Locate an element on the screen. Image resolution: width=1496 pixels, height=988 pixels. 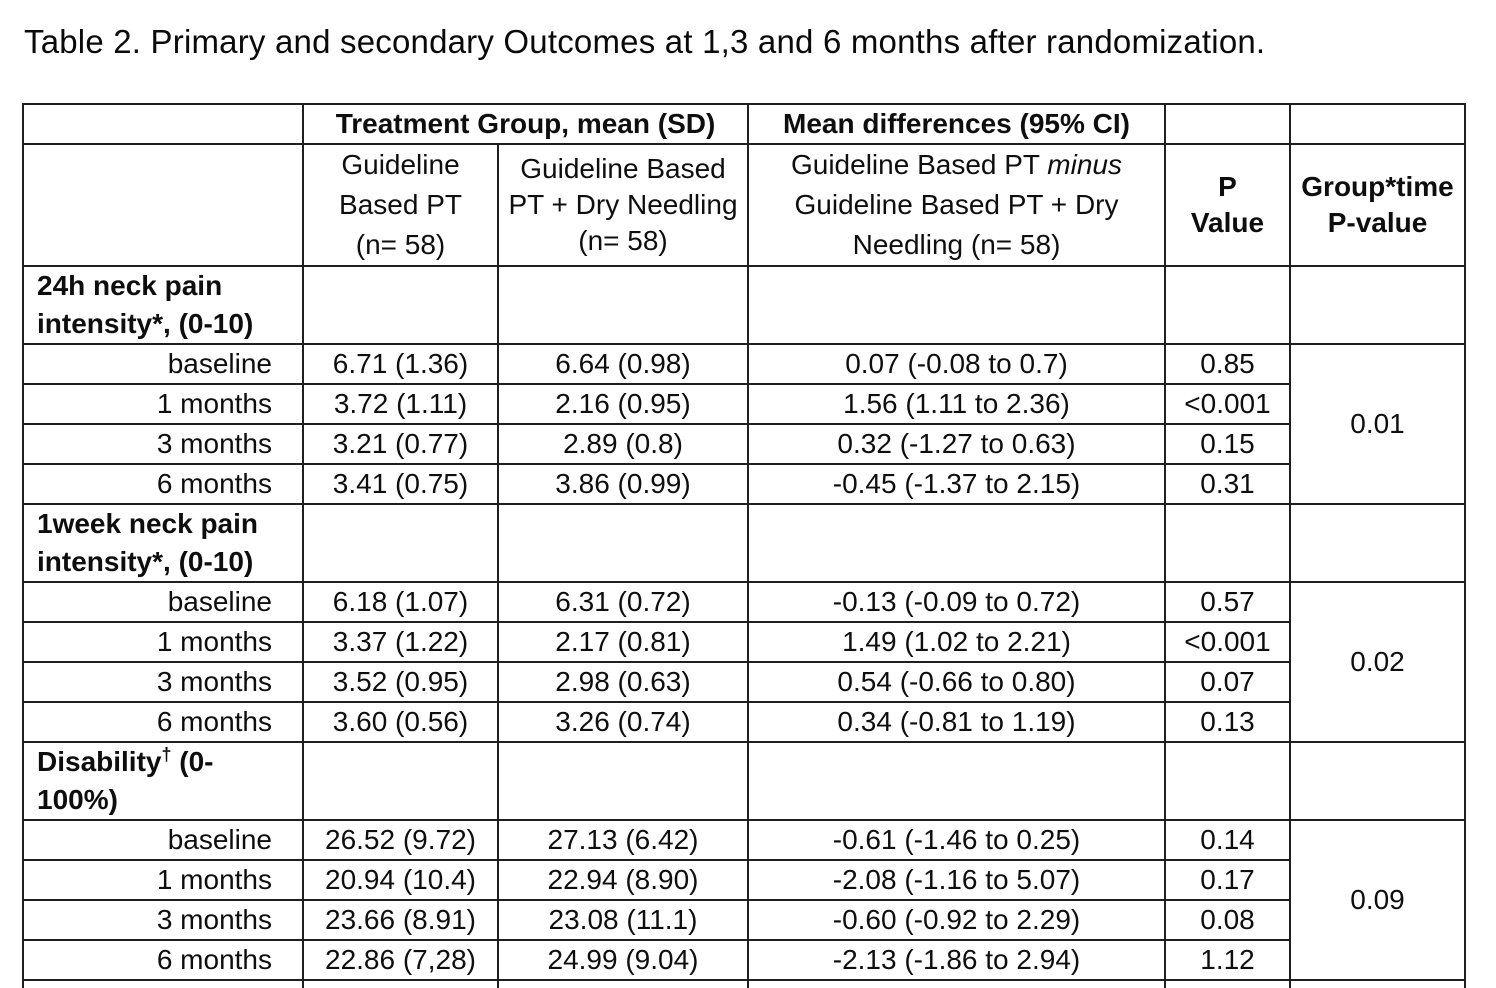
section-title-disability: Disability† (0- 100%) is located at coordinates (163, 781).